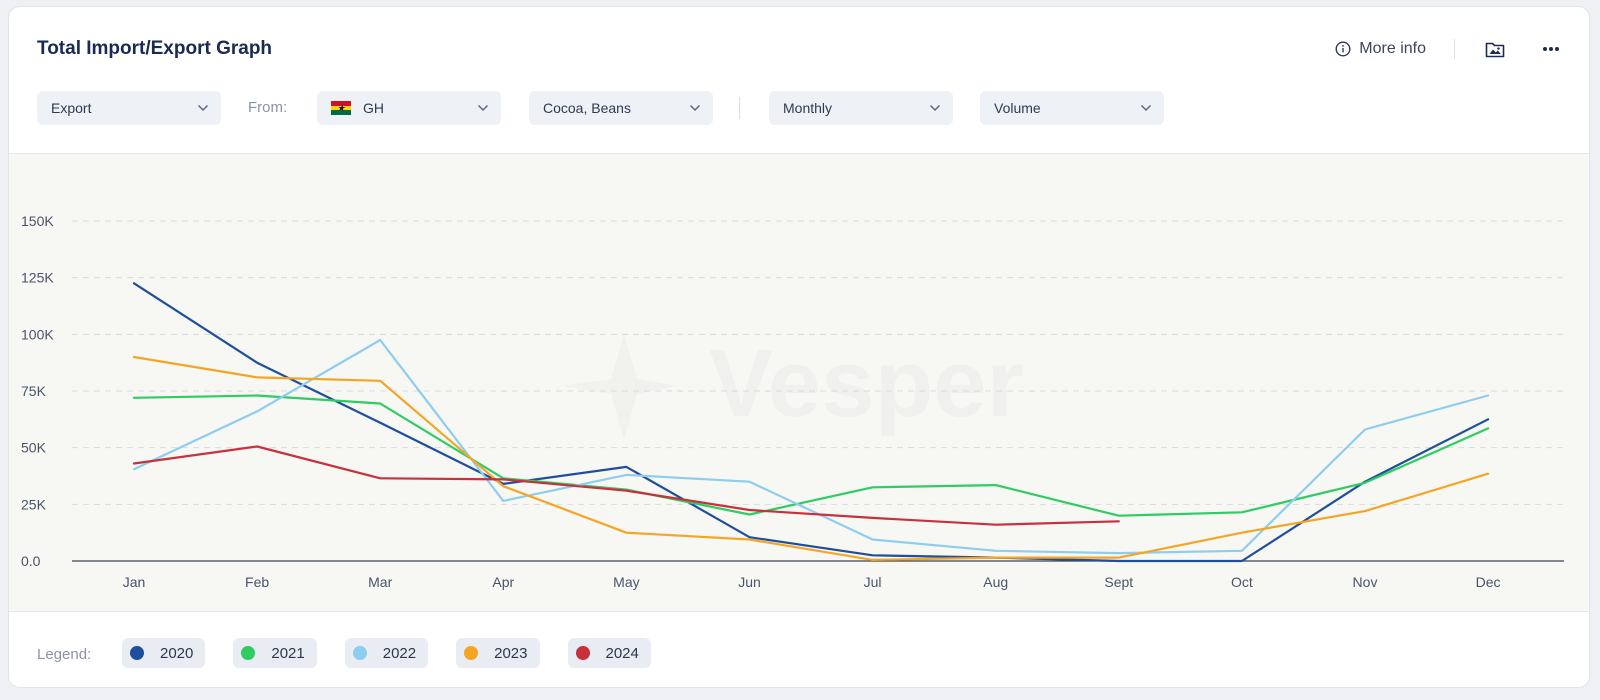 Image resolution: width=1600 pixels, height=700 pixels. Describe the element at coordinates (37, 334) in the screenshot. I see `y-tick-label: 100K` at that location.